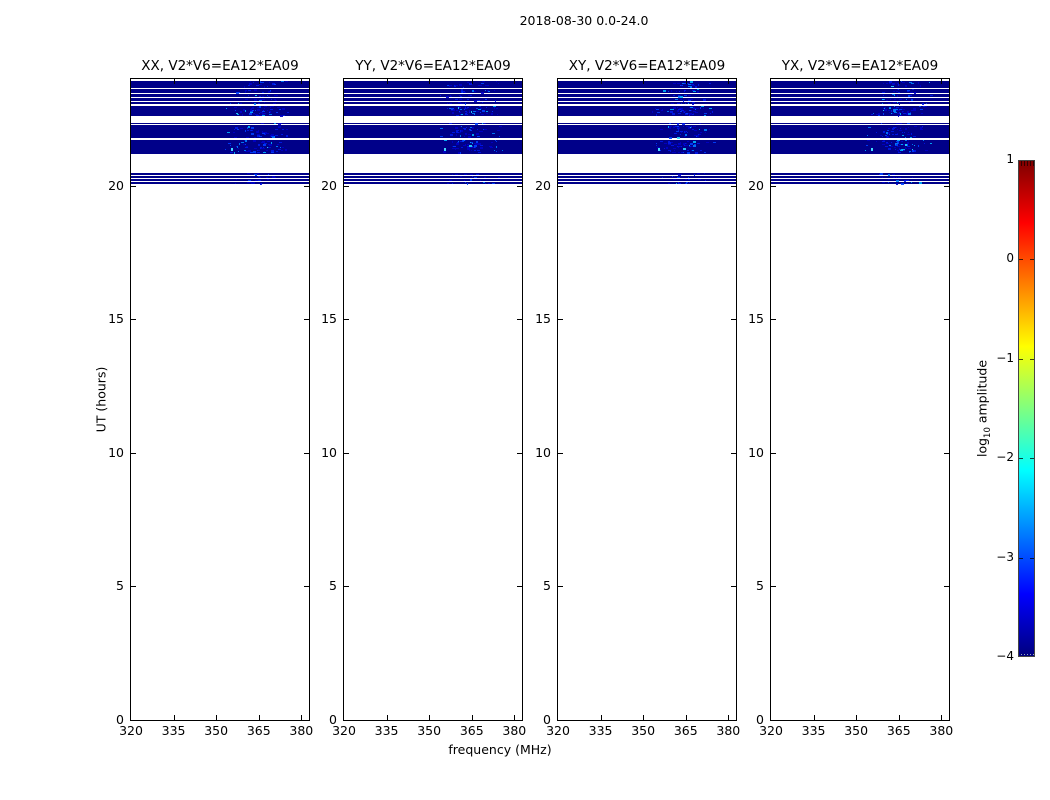 The width and height of the screenshot is (1050, 800). I want to click on x-tick, so click(942, 717).